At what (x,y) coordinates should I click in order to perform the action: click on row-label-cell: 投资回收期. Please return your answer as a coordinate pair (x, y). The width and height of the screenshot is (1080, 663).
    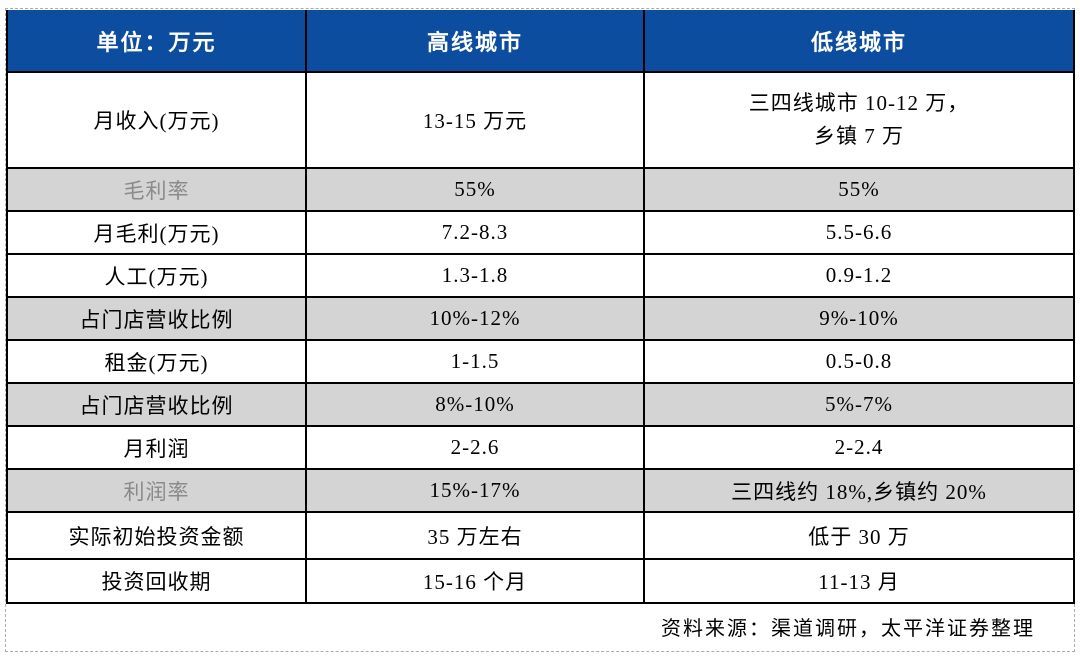
    Looking at the image, I should click on (156, 581).